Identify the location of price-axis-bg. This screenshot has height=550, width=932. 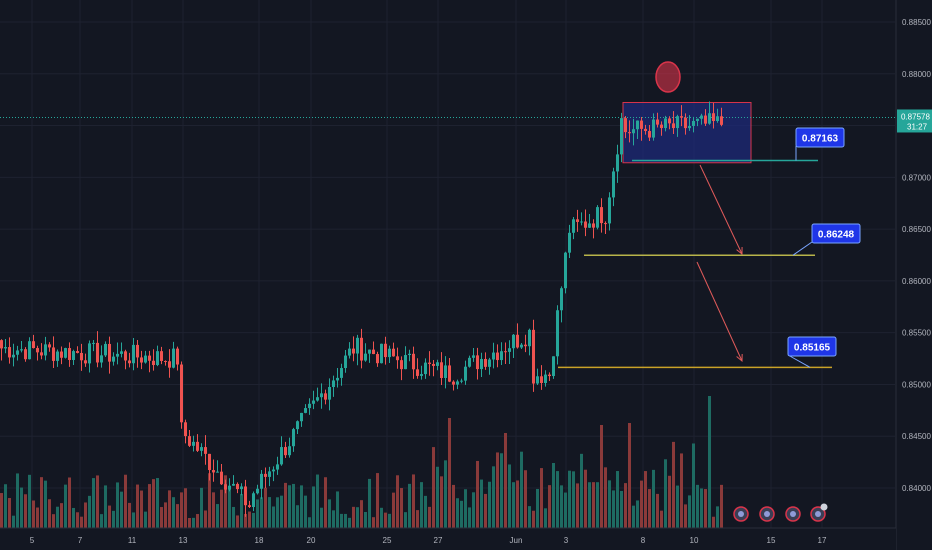
(914, 275).